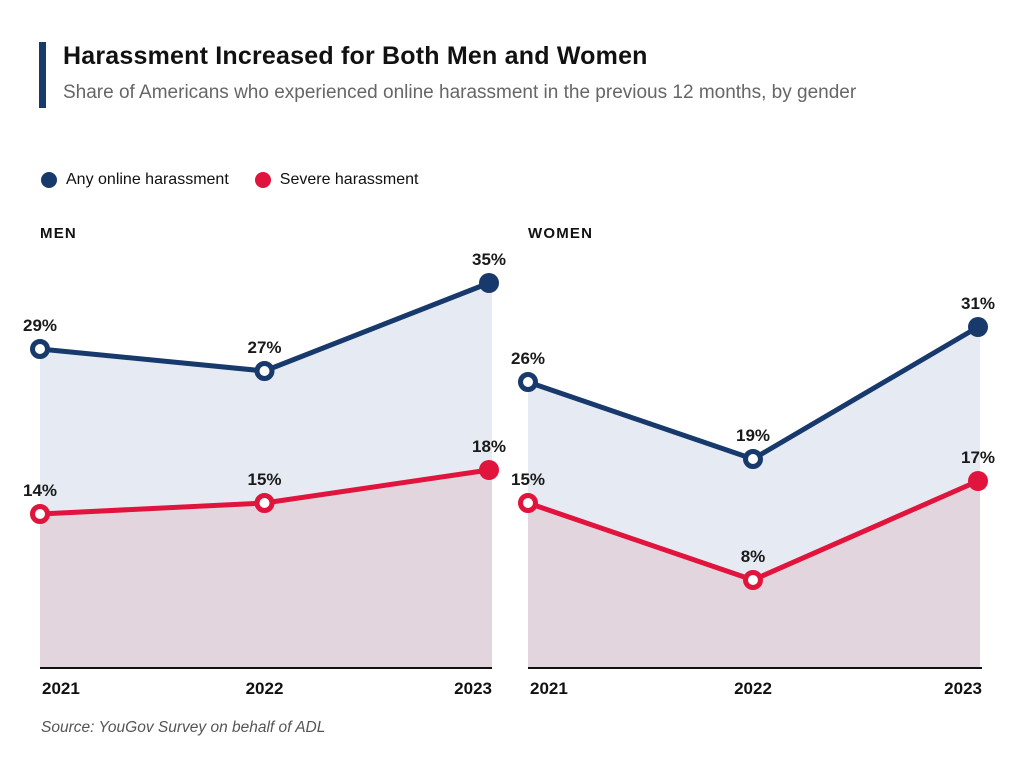 Image resolution: width=1020 pixels, height=779 pixels. I want to click on data-label-severe-harassment-2023: 18%, so click(489, 446).